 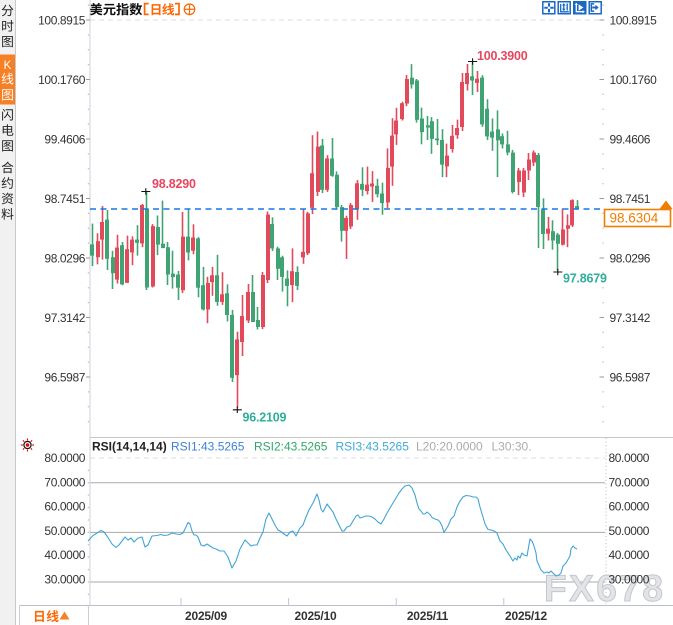 What do you see at coordinates (206, 616) in the screenshot?
I see `svg-text: 2025/09` at bounding box center [206, 616].